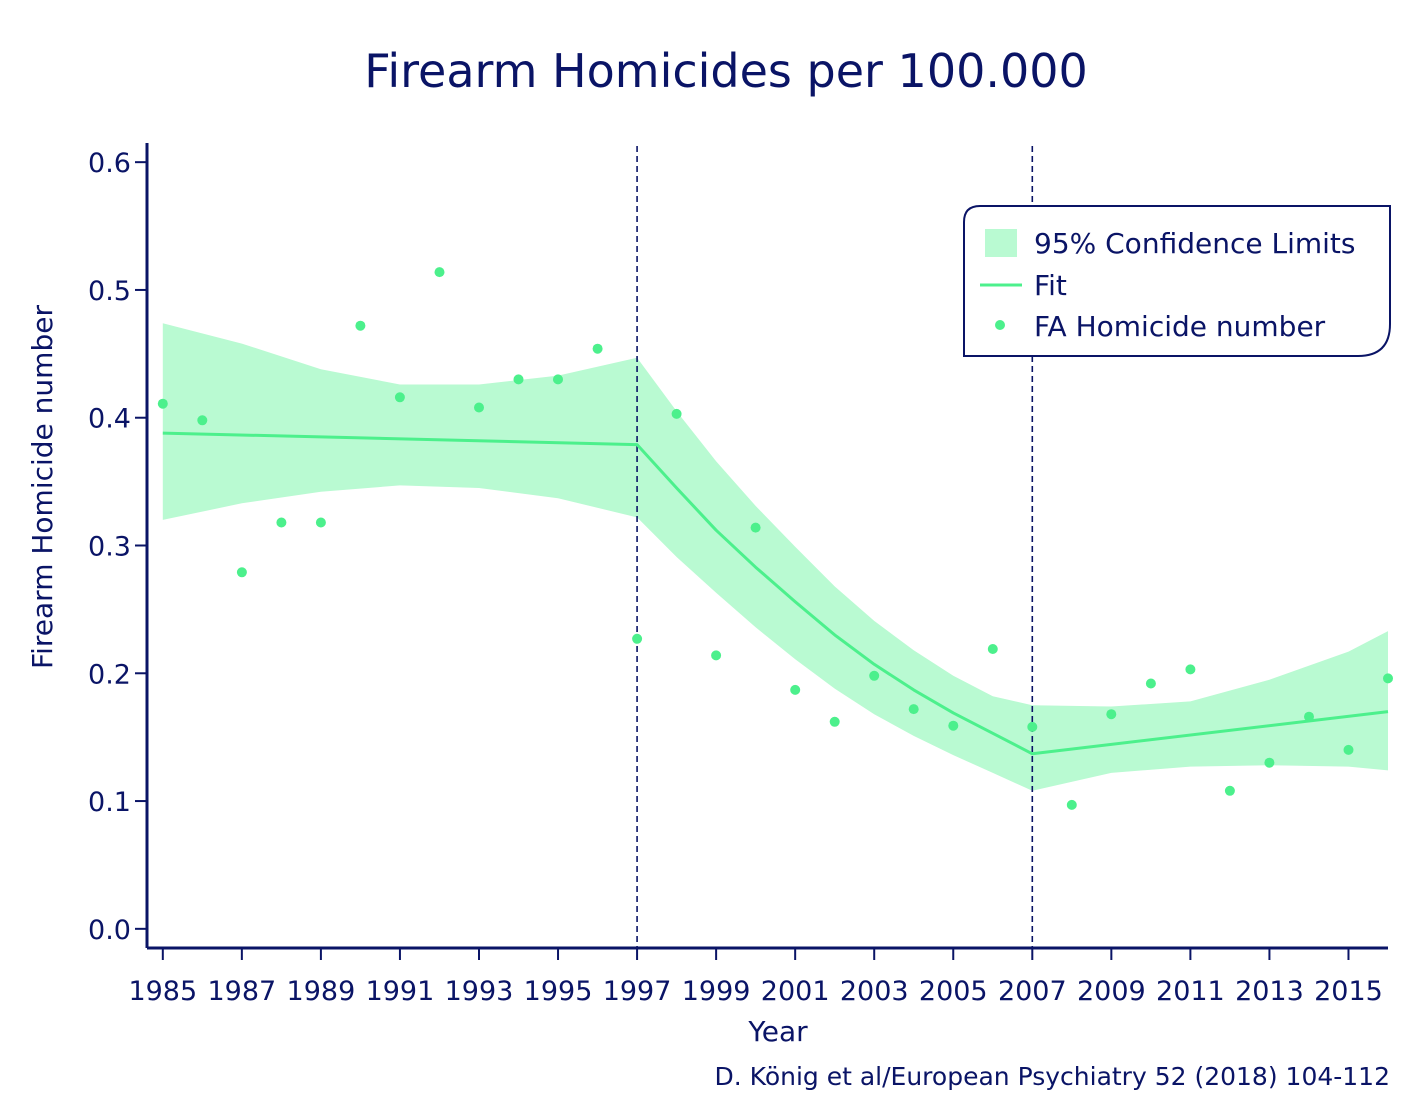 The image size is (1424, 1119). What do you see at coordinates (518, 379) in the screenshot?
I see `data-point-1994` at bounding box center [518, 379].